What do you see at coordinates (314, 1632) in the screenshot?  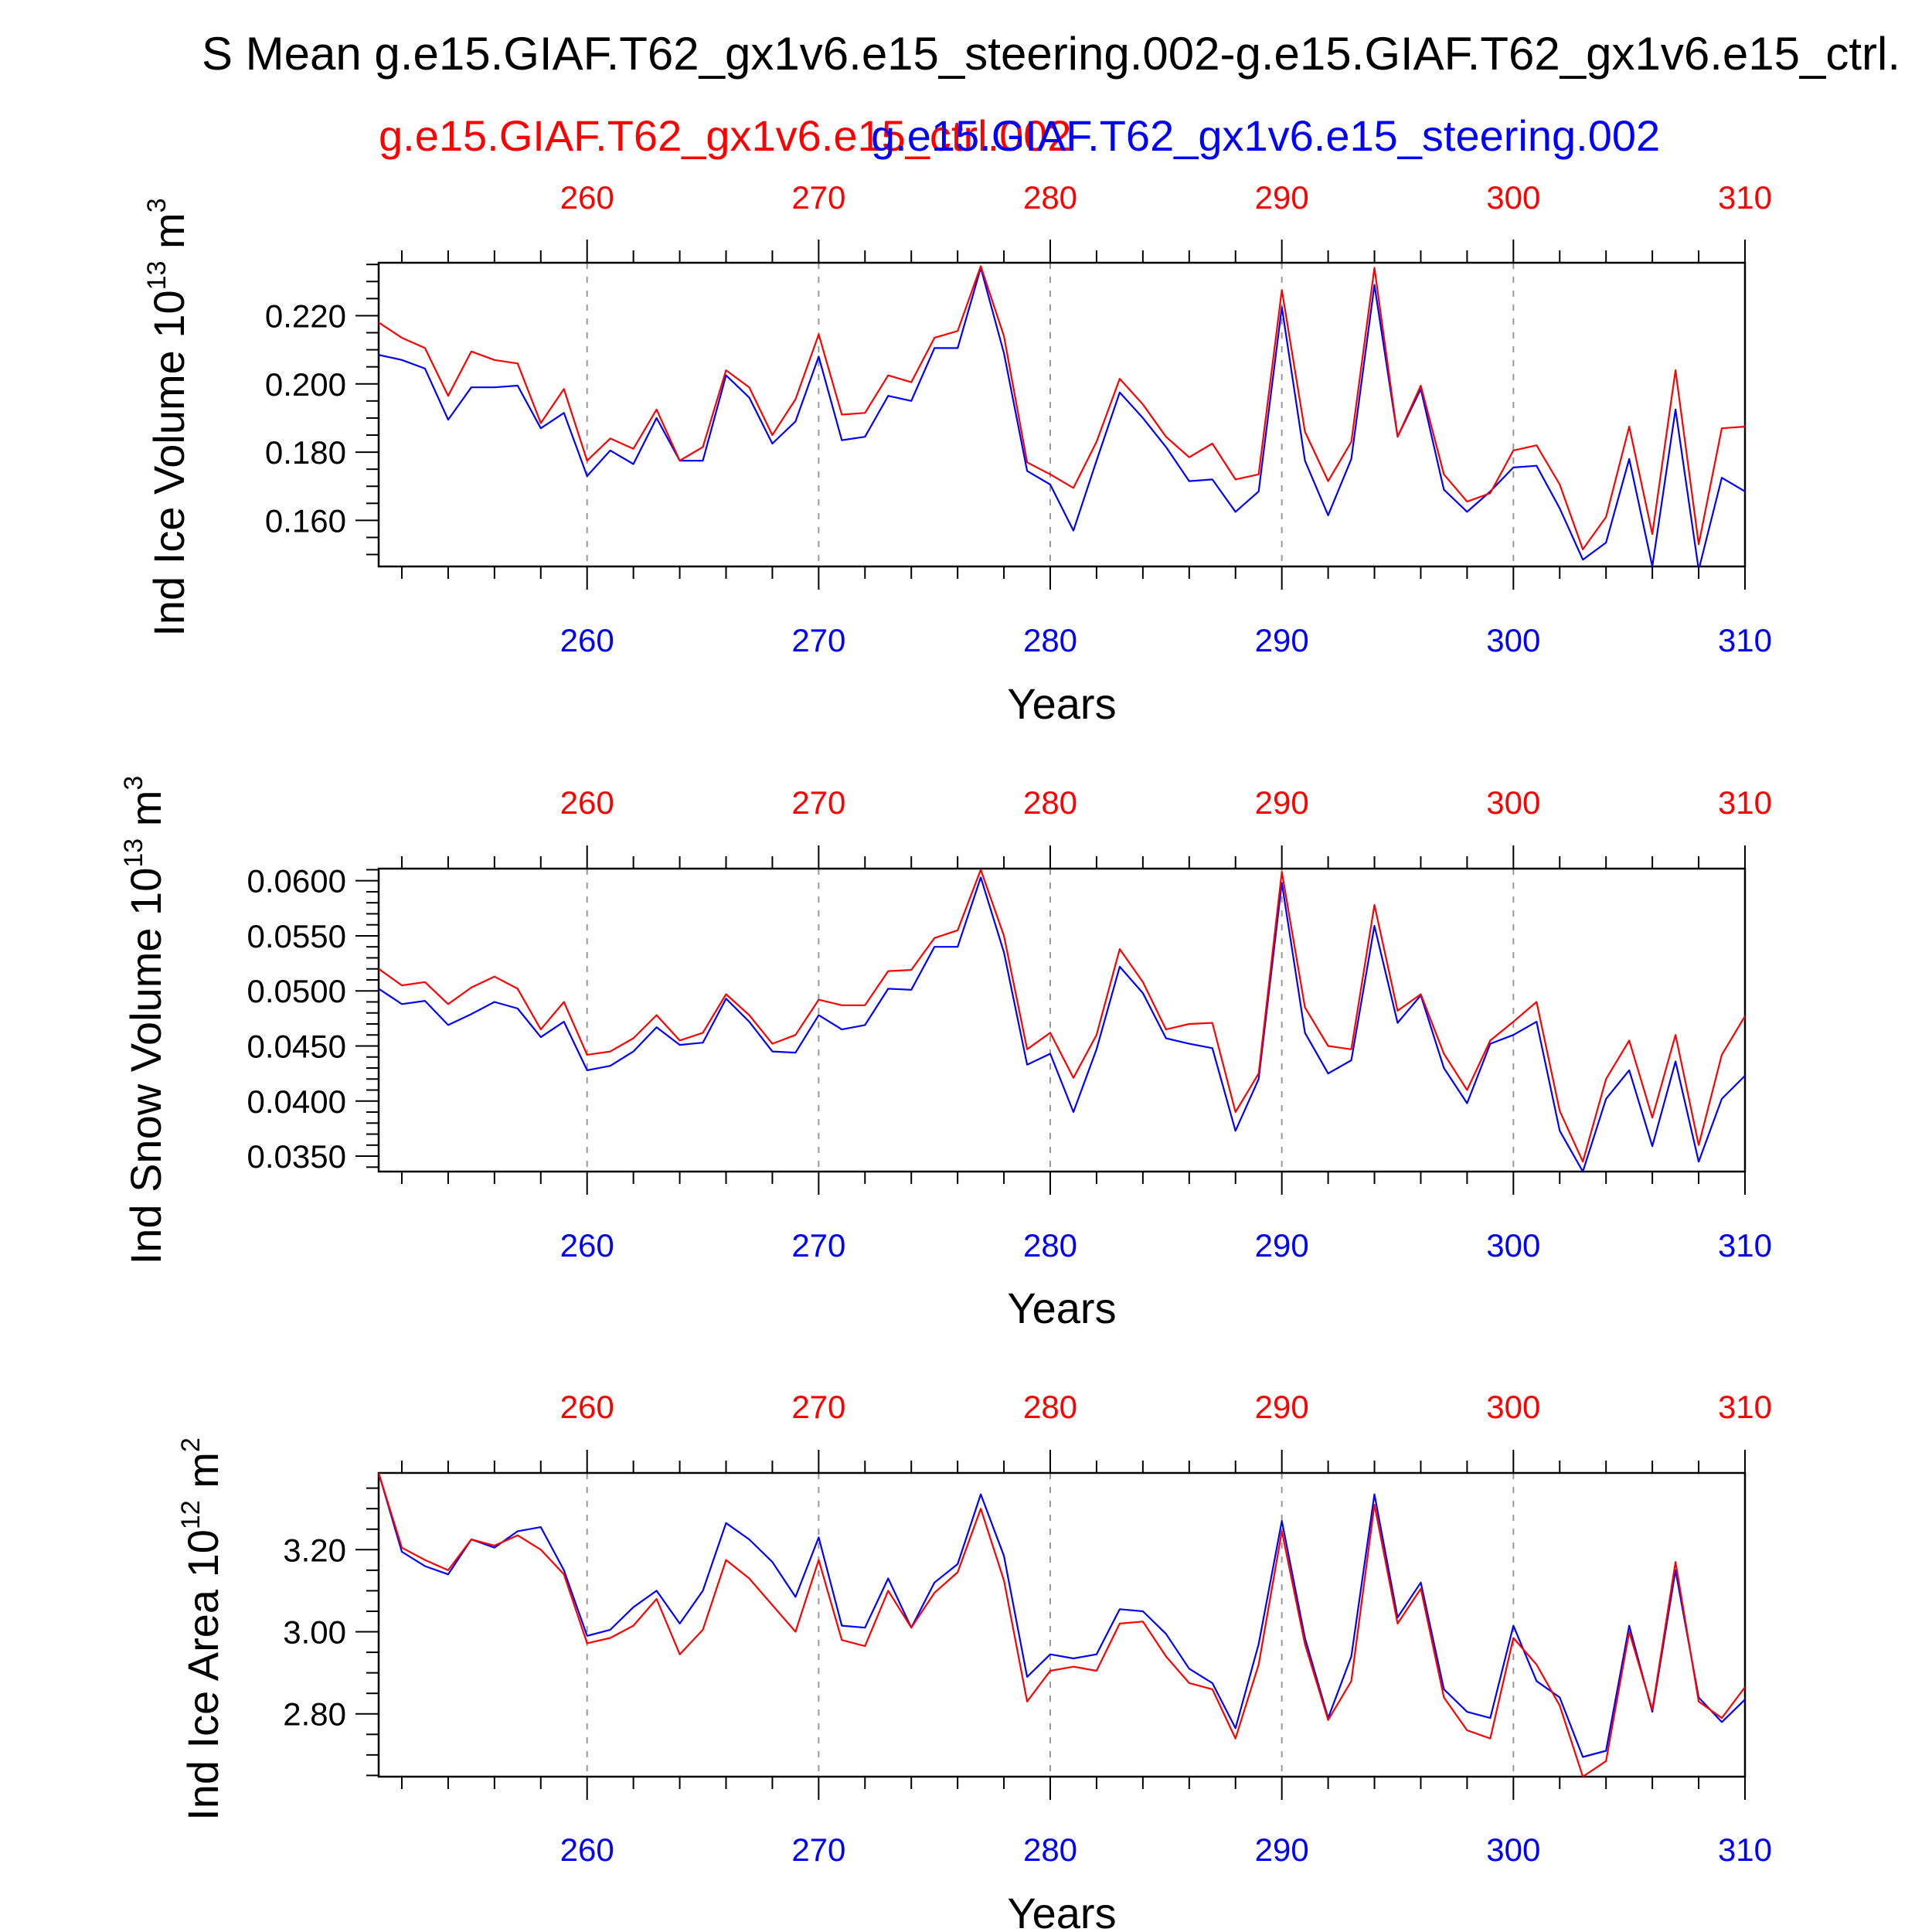 I see `y-tick-label: 3.00` at bounding box center [314, 1632].